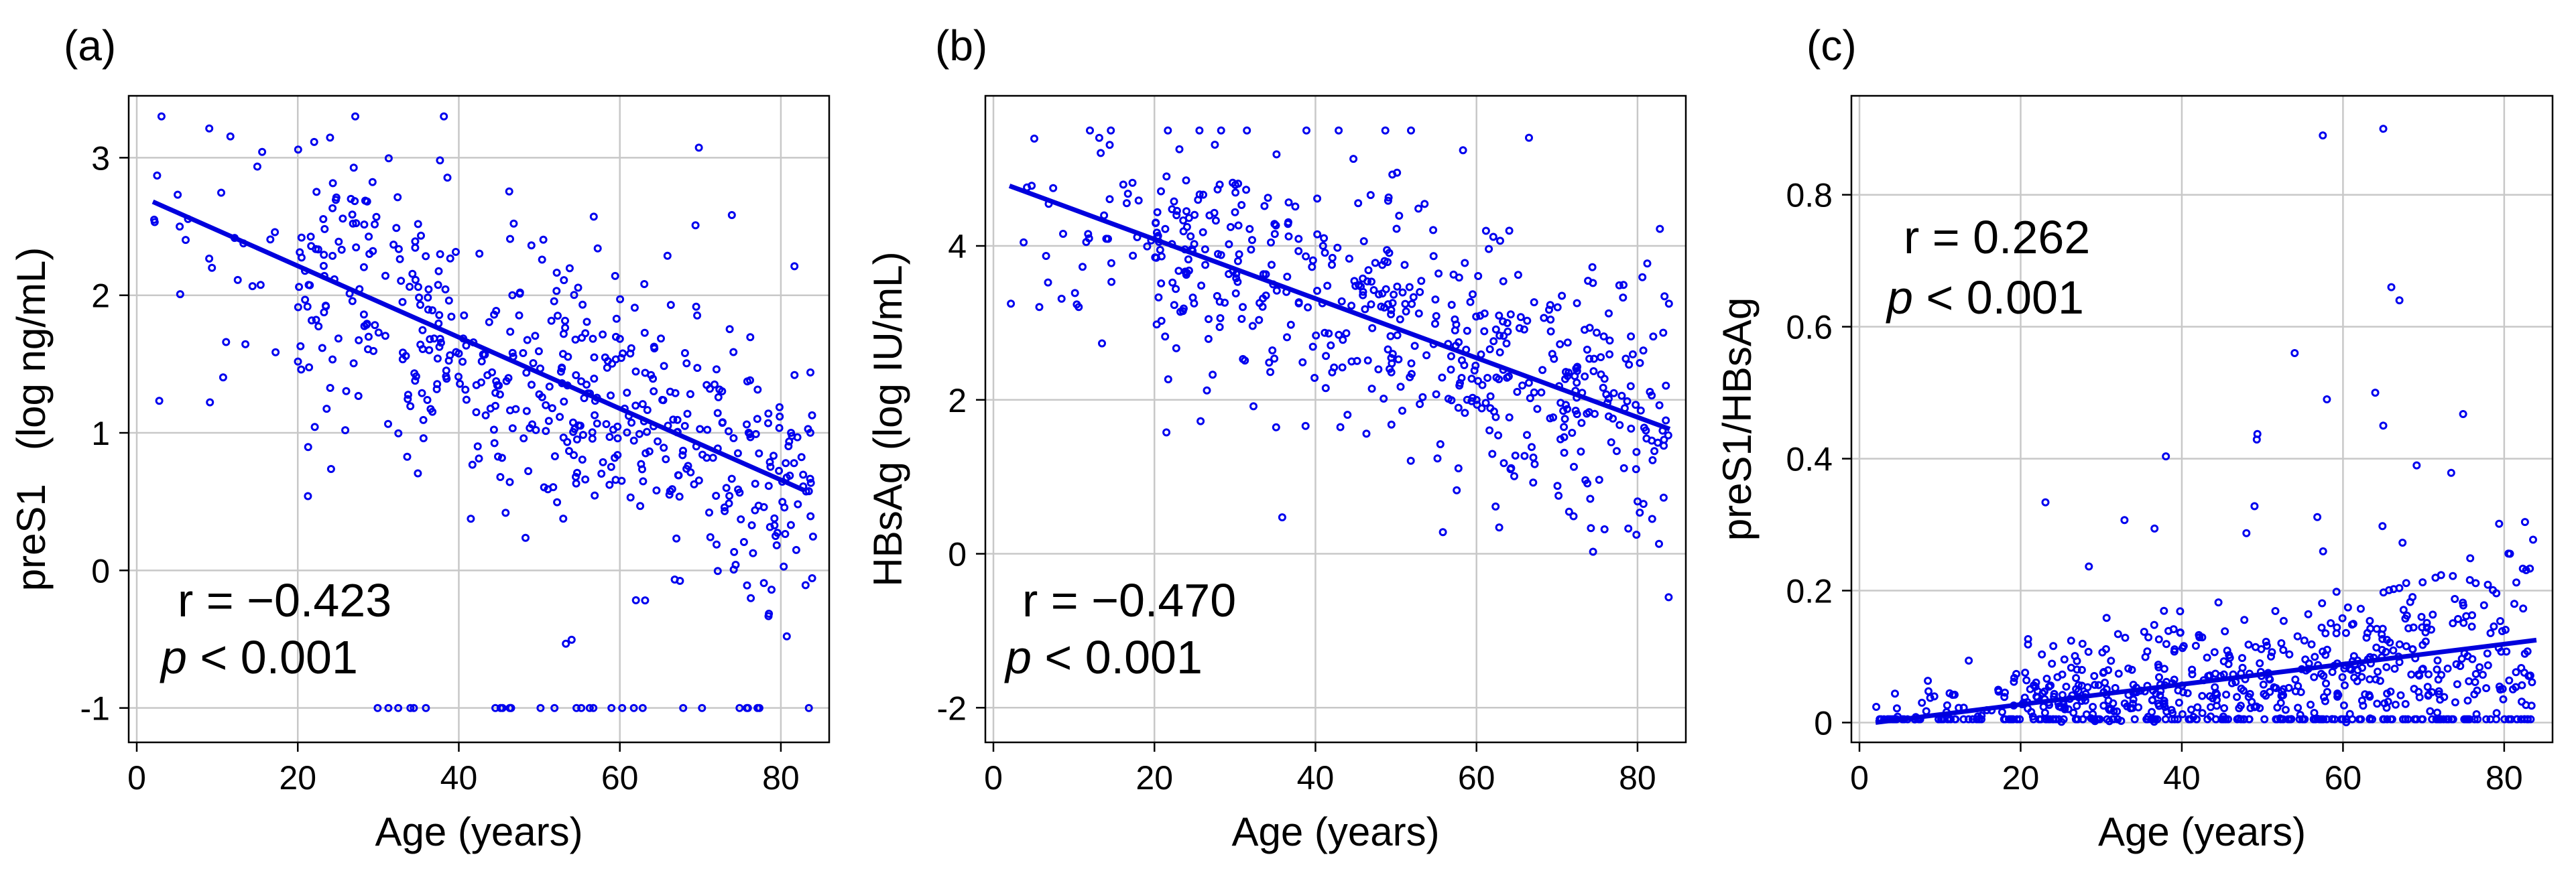 The width and height of the screenshot is (2576, 871). I want to click on y-tick-label: 0.8, so click(1810, 195).